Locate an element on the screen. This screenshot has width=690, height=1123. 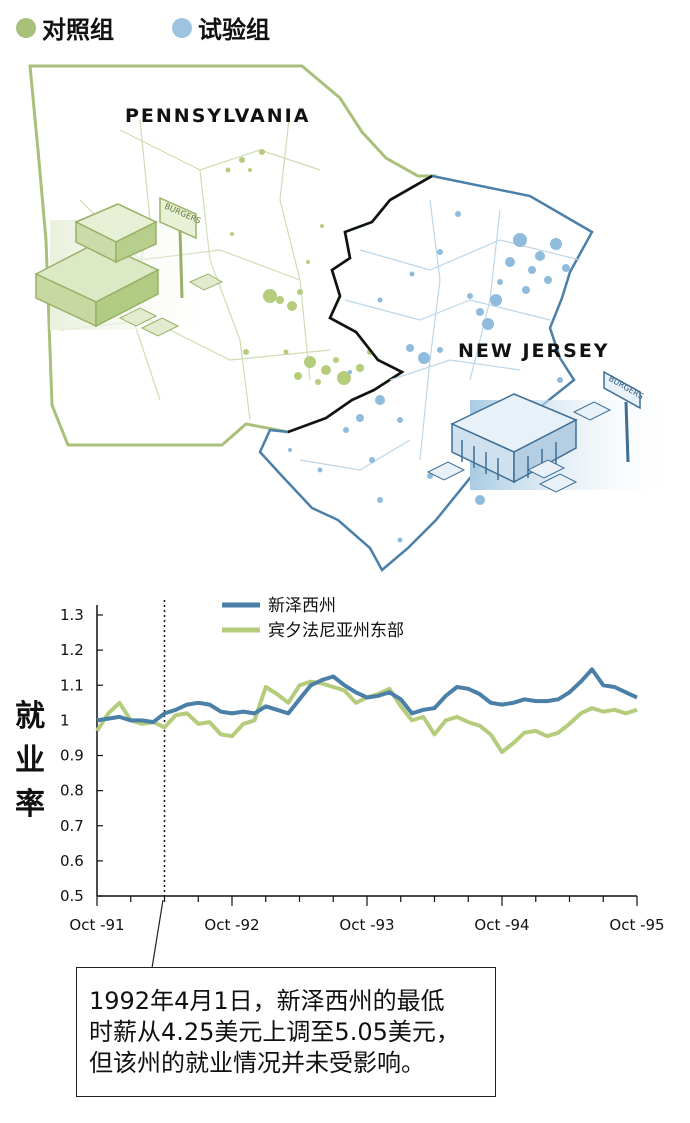
map-legend: 对照组 试验组 is located at coordinates (143, 27).